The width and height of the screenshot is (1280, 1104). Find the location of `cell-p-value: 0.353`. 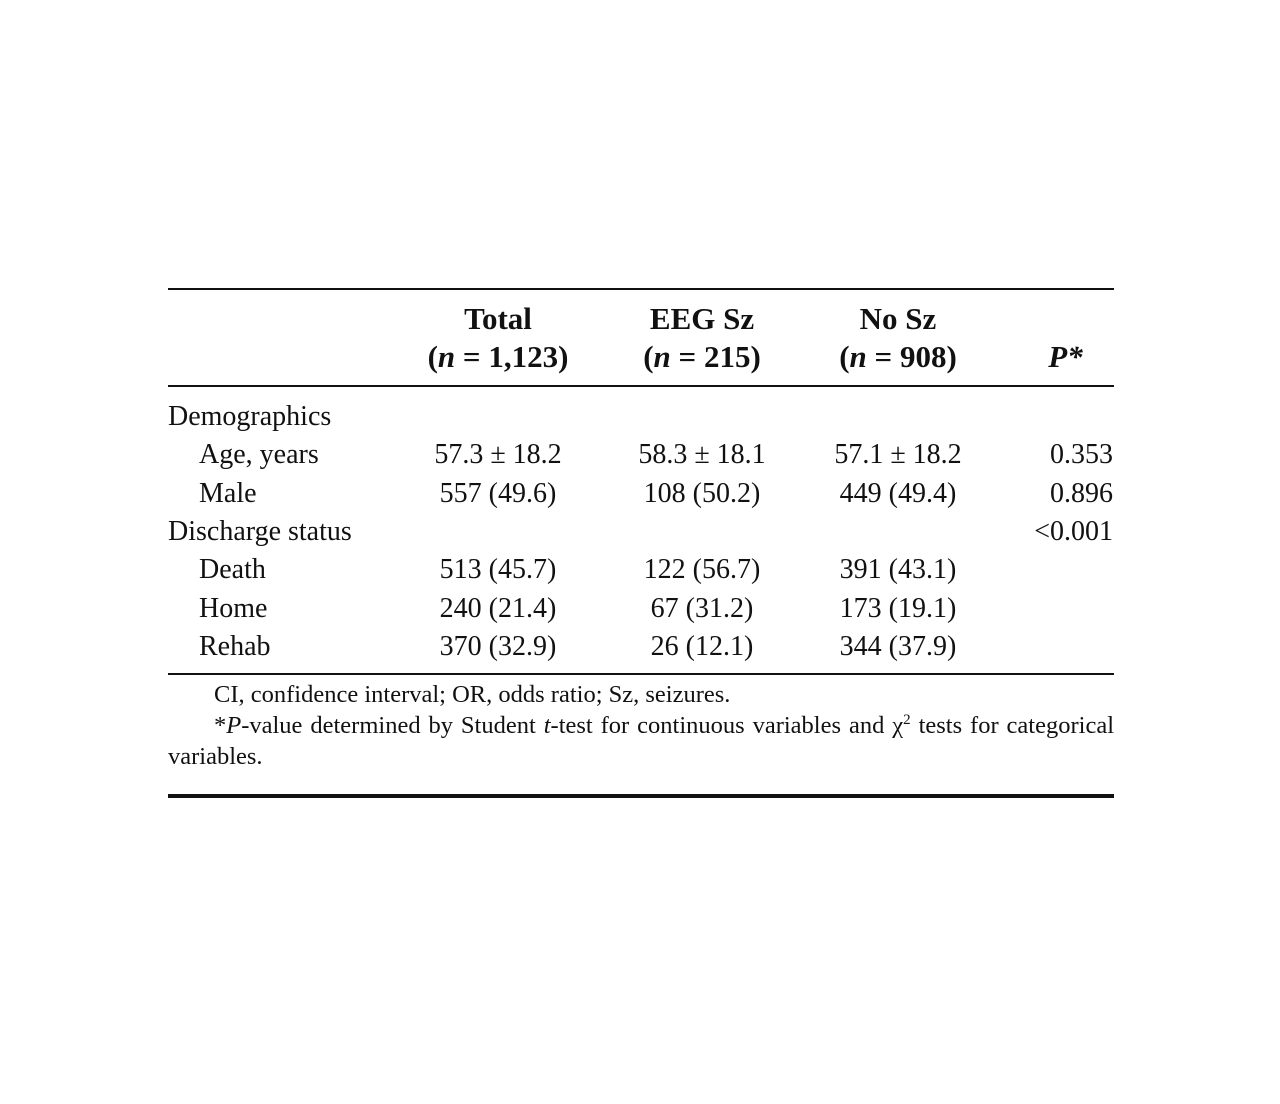

cell-p-value: 0.353 is located at coordinates (1081, 454).